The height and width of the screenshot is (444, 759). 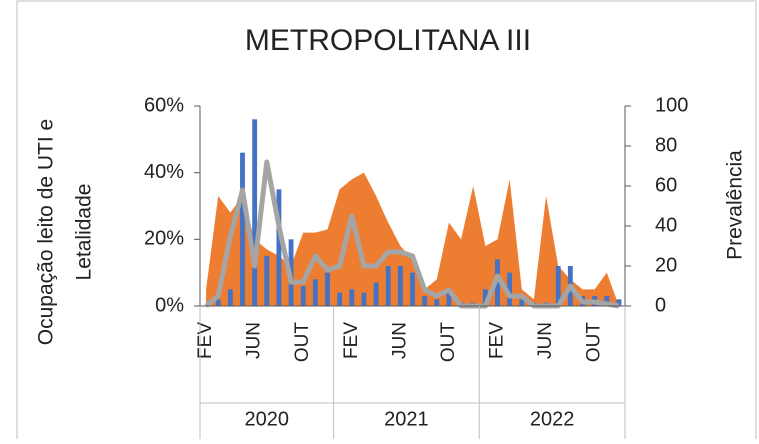 I want to click on y-tick-label: 40%, so click(x=164, y=172).